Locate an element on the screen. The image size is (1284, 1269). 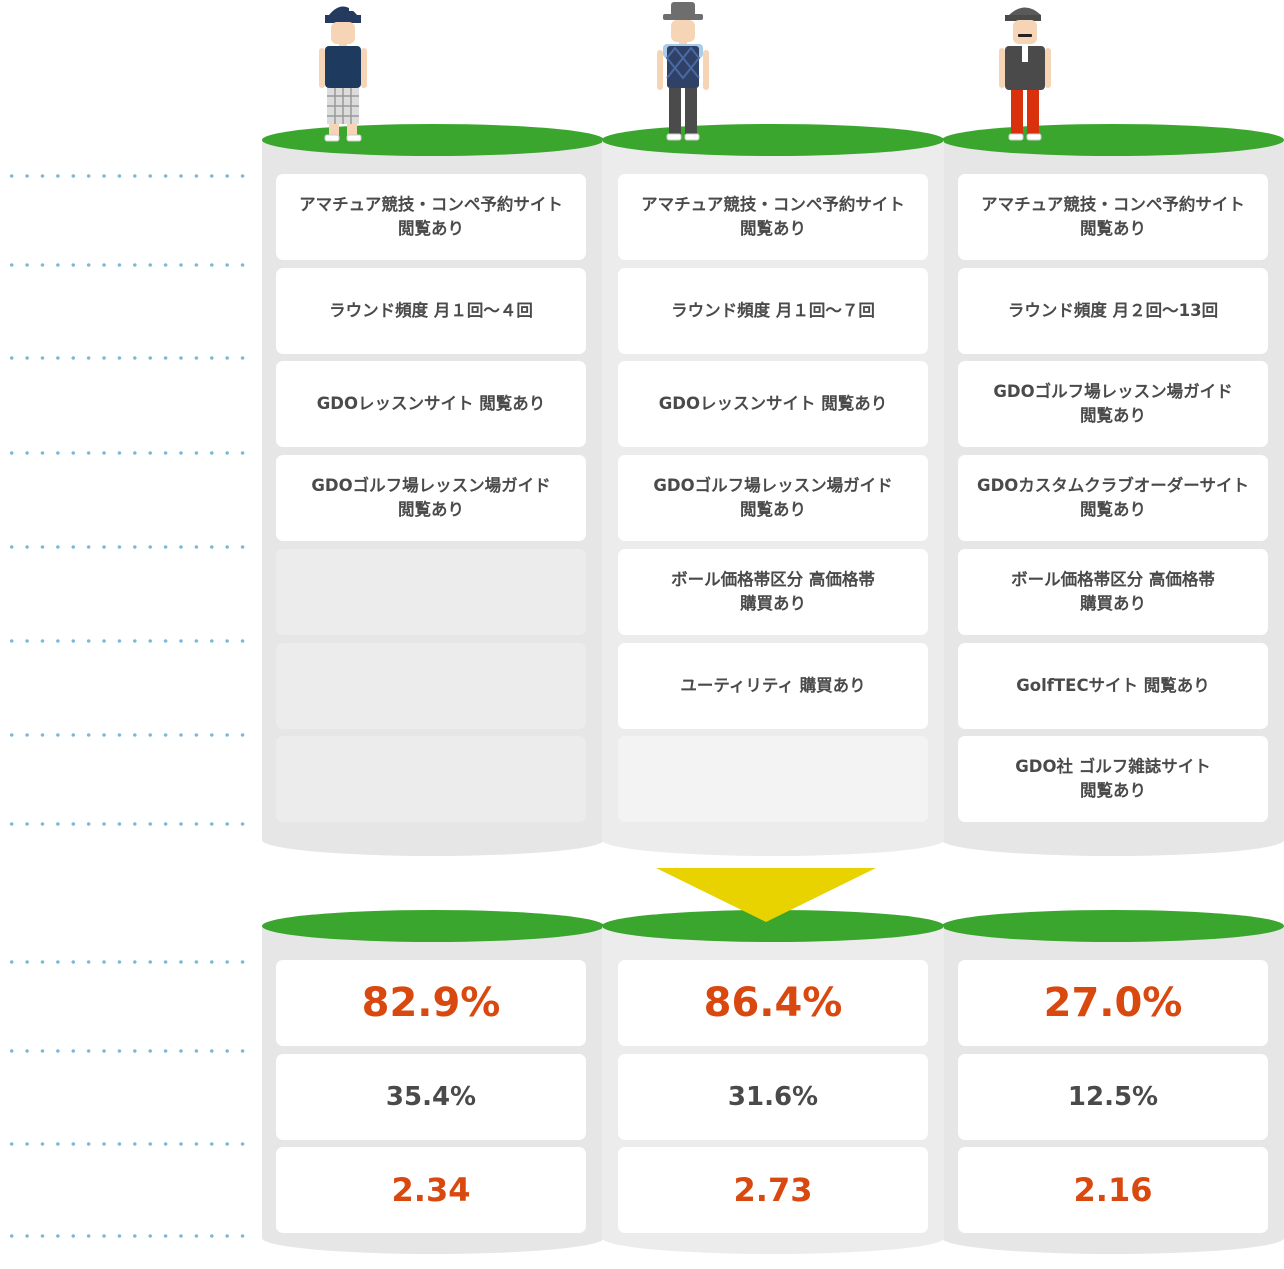
metric-card: 2.73 is located at coordinates (773, 1190).